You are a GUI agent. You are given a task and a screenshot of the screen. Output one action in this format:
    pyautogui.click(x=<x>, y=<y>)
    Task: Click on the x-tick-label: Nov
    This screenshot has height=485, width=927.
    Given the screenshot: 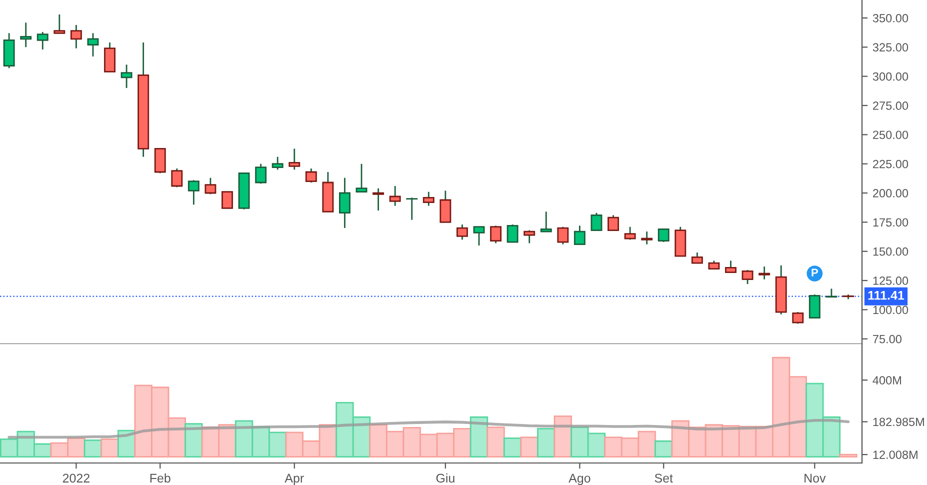 What is the action you would take?
    pyautogui.click(x=815, y=478)
    